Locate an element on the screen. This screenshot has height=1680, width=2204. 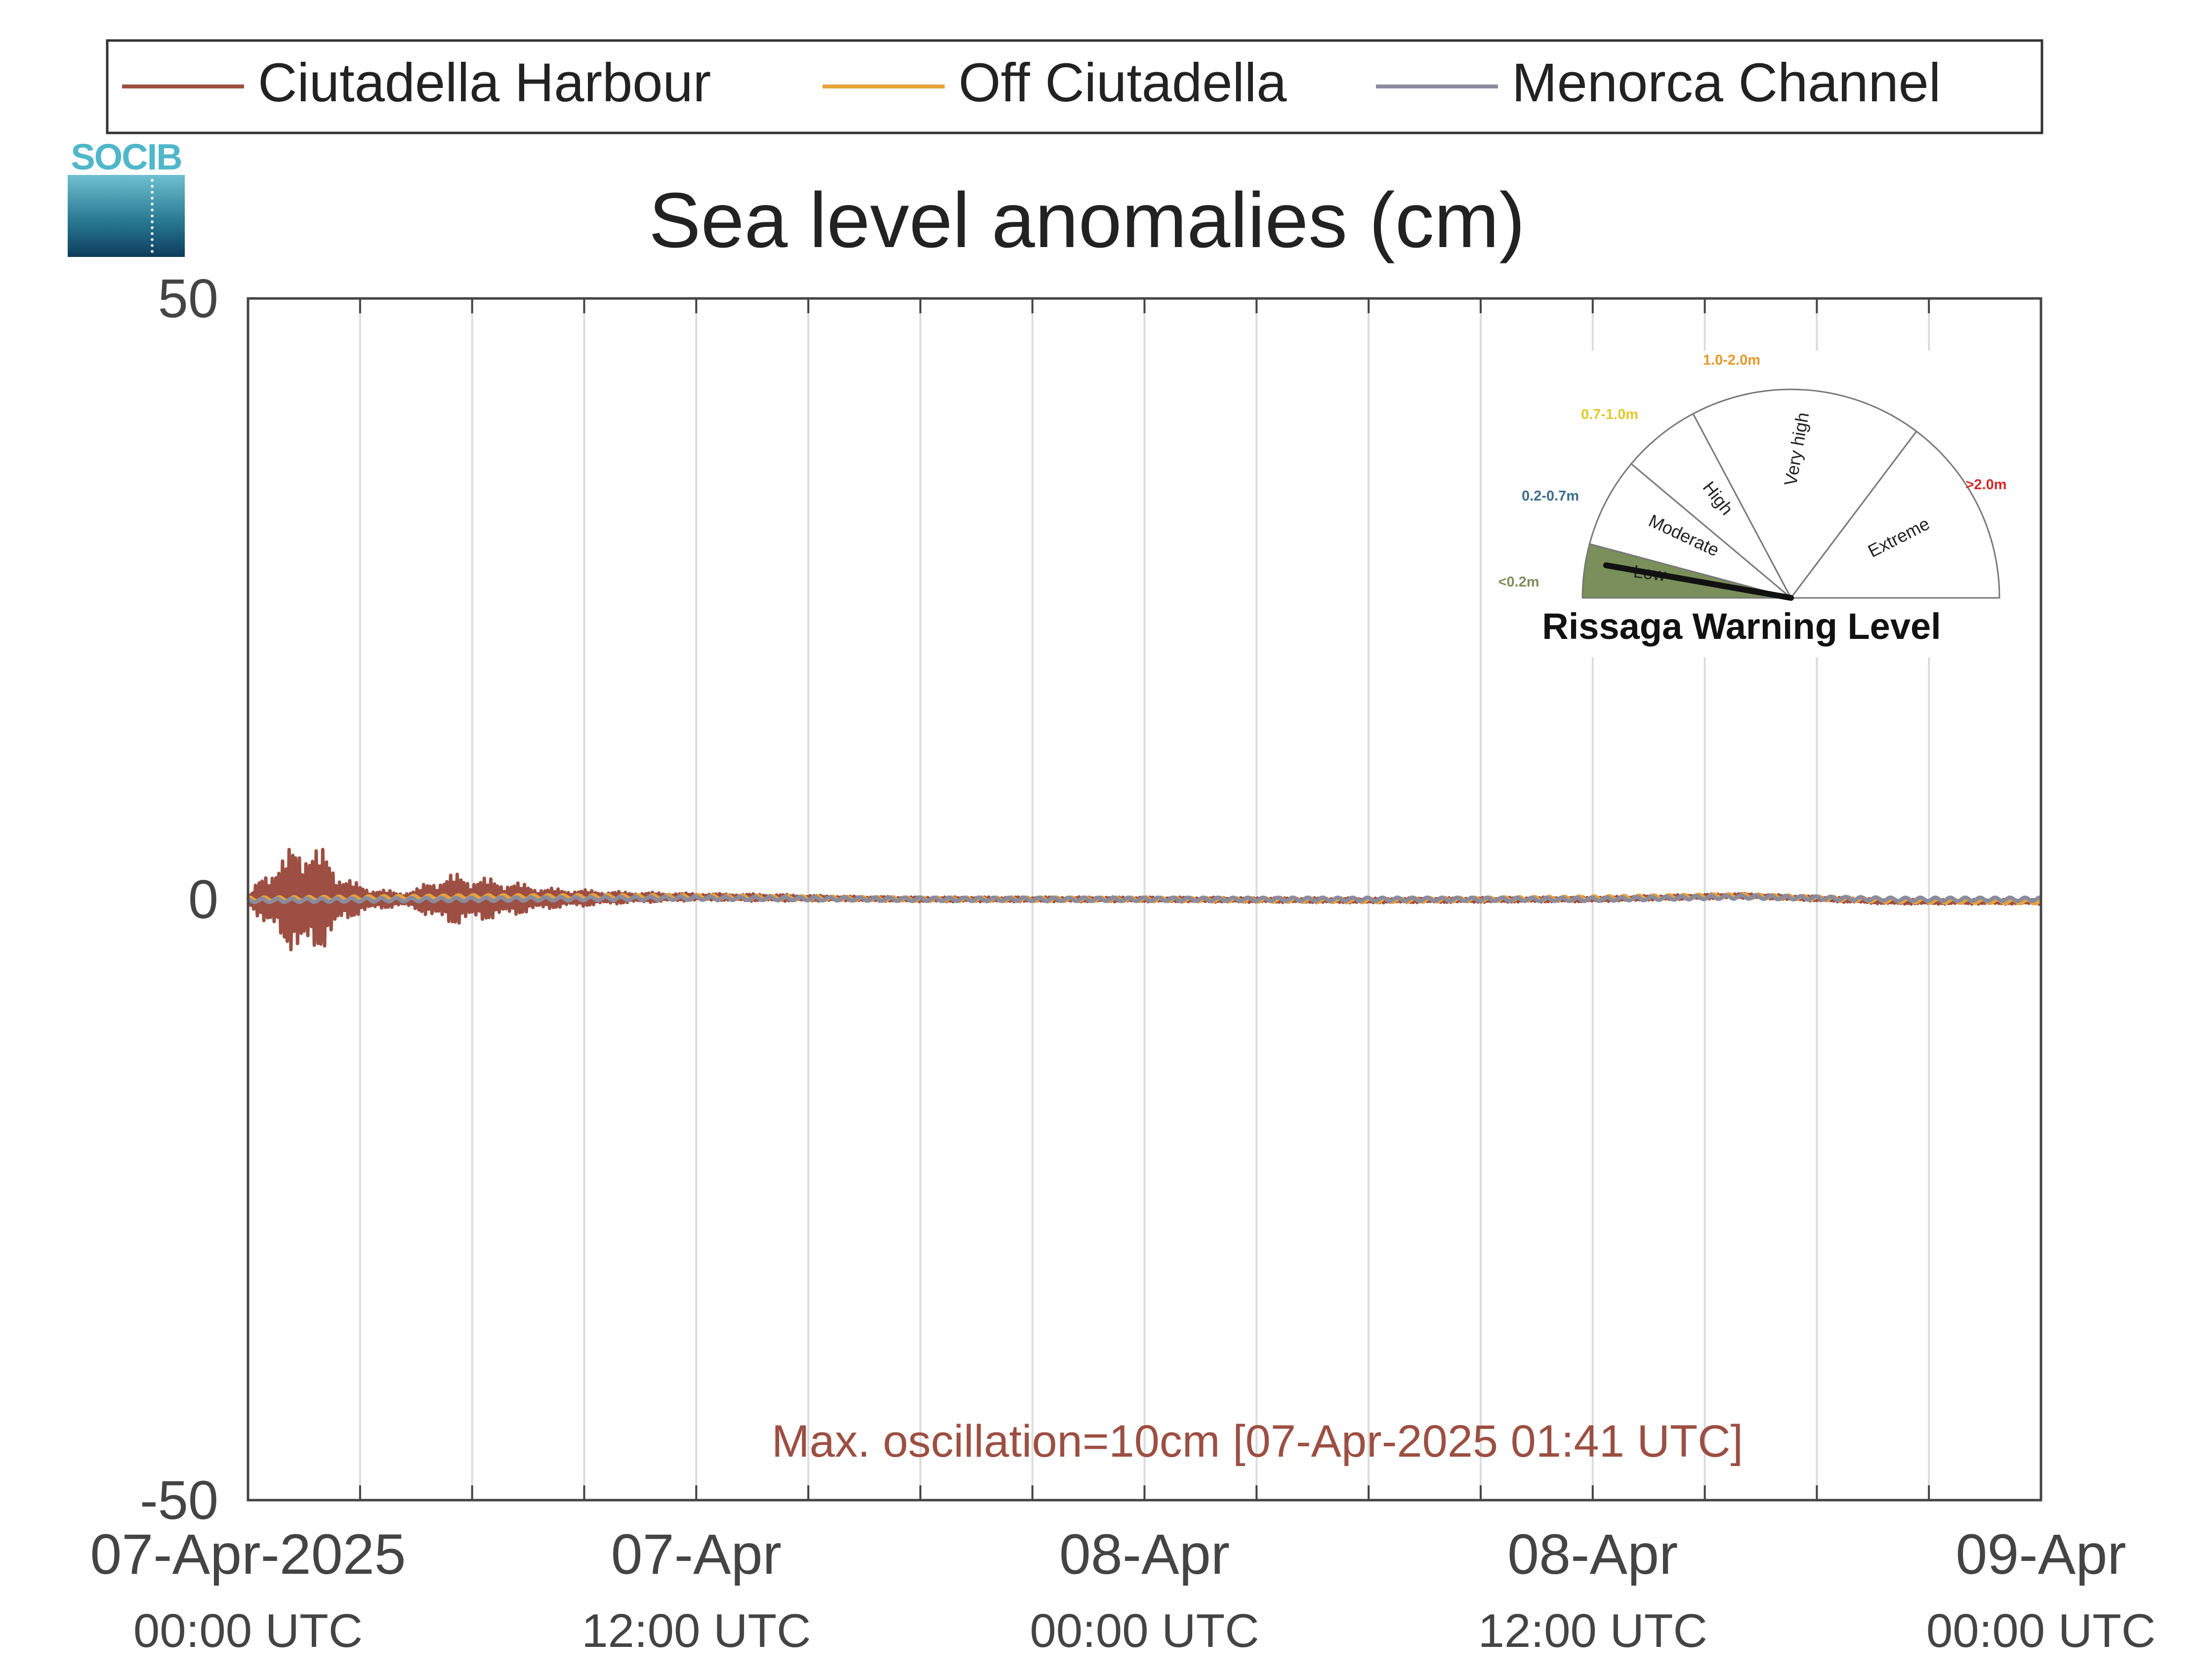
gauge-title: Rissaga Warning Level is located at coordinates (1742, 626).